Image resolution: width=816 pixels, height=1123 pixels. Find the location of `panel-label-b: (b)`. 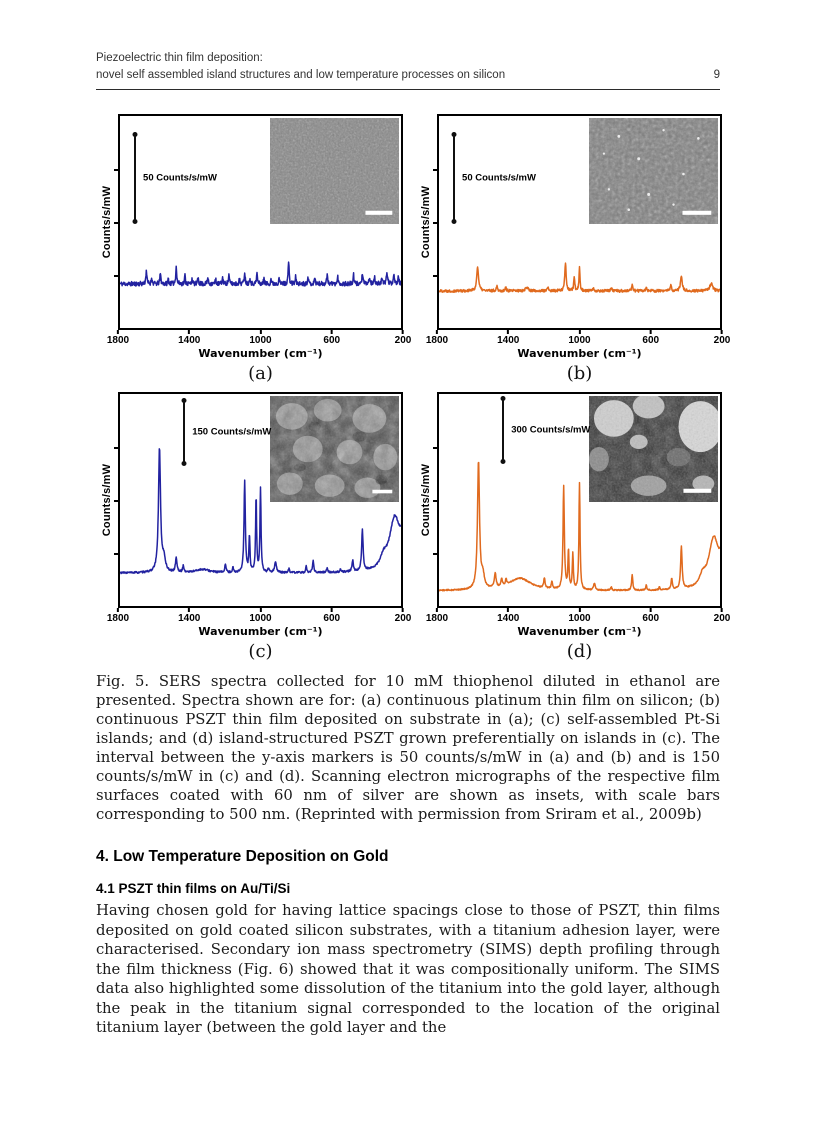

panel-label-b: (b) is located at coordinates (579, 373).